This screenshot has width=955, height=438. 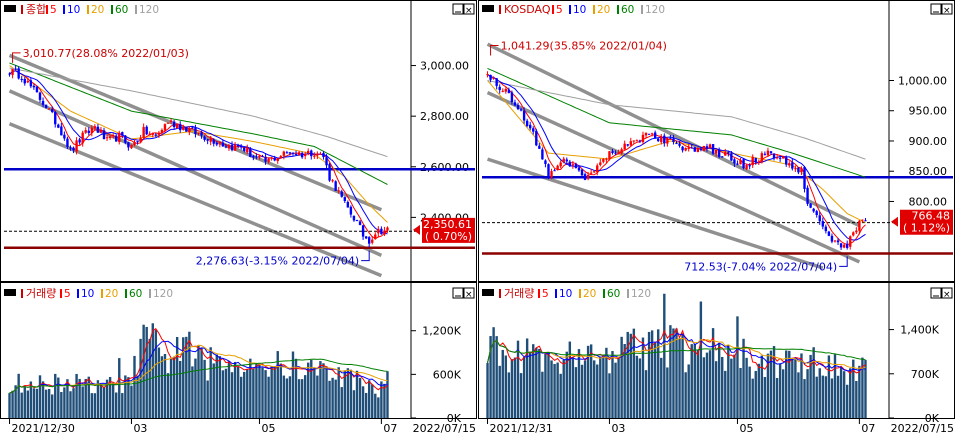 I want to click on price-header-menu-icon, so click(x=10, y=8).